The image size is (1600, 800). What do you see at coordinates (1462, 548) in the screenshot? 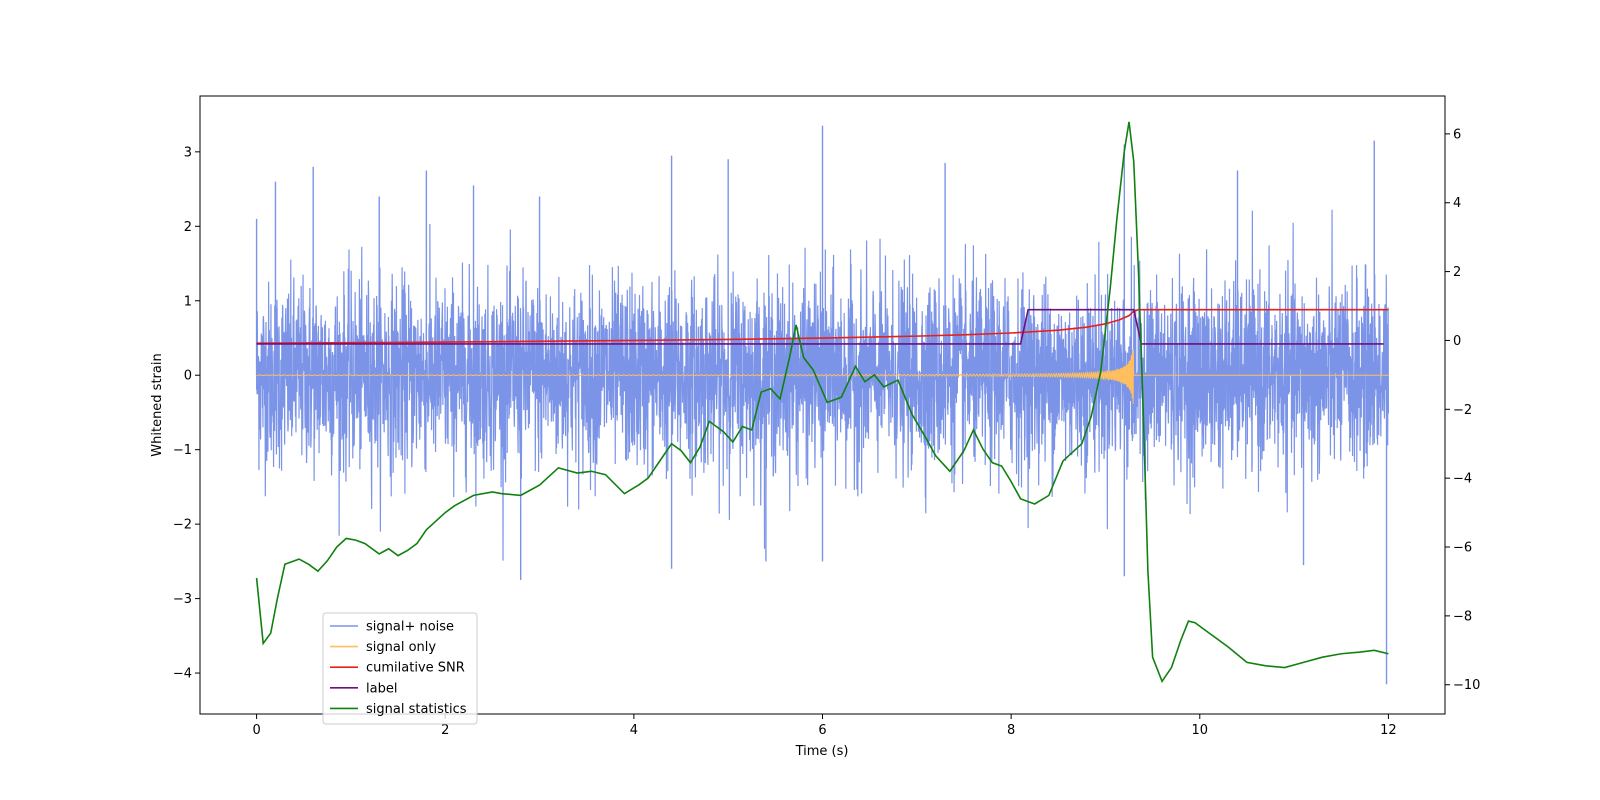
I see `y2-tick-label: −6` at bounding box center [1462, 548].